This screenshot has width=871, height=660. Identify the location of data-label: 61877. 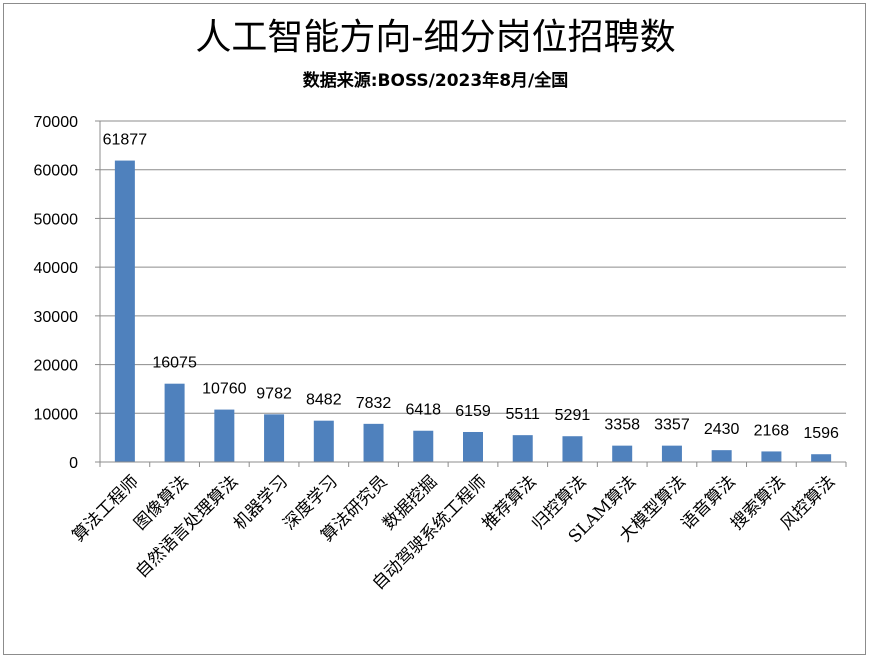
(125, 140).